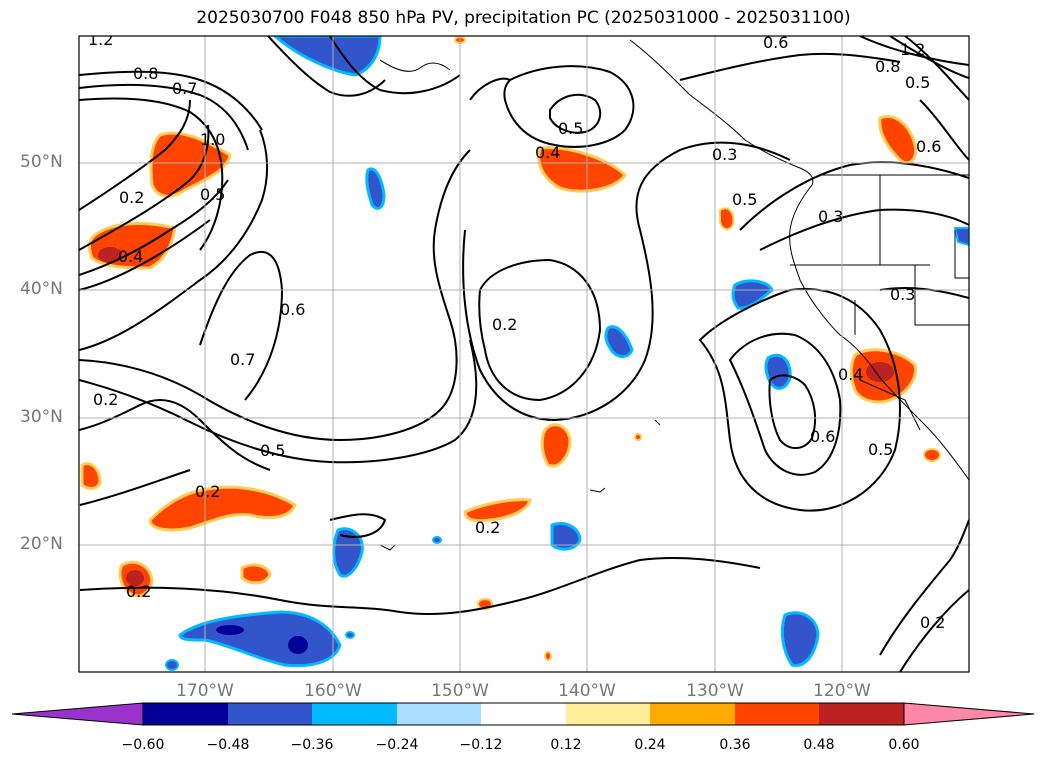 This screenshot has width=1047, height=765. What do you see at coordinates (904, 745) in the screenshot?
I see `colorbar-tick: 0.60` at bounding box center [904, 745].